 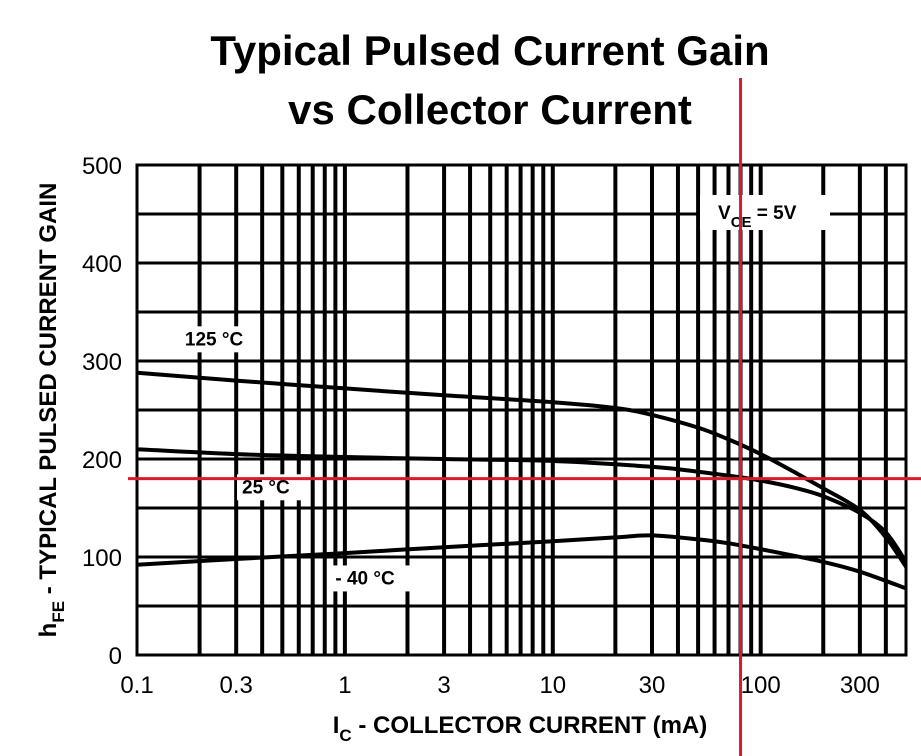 What do you see at coordinates (102, 460) in the screenshot?
I see `y-tick-label: 200` at bounding box center [102, 460].